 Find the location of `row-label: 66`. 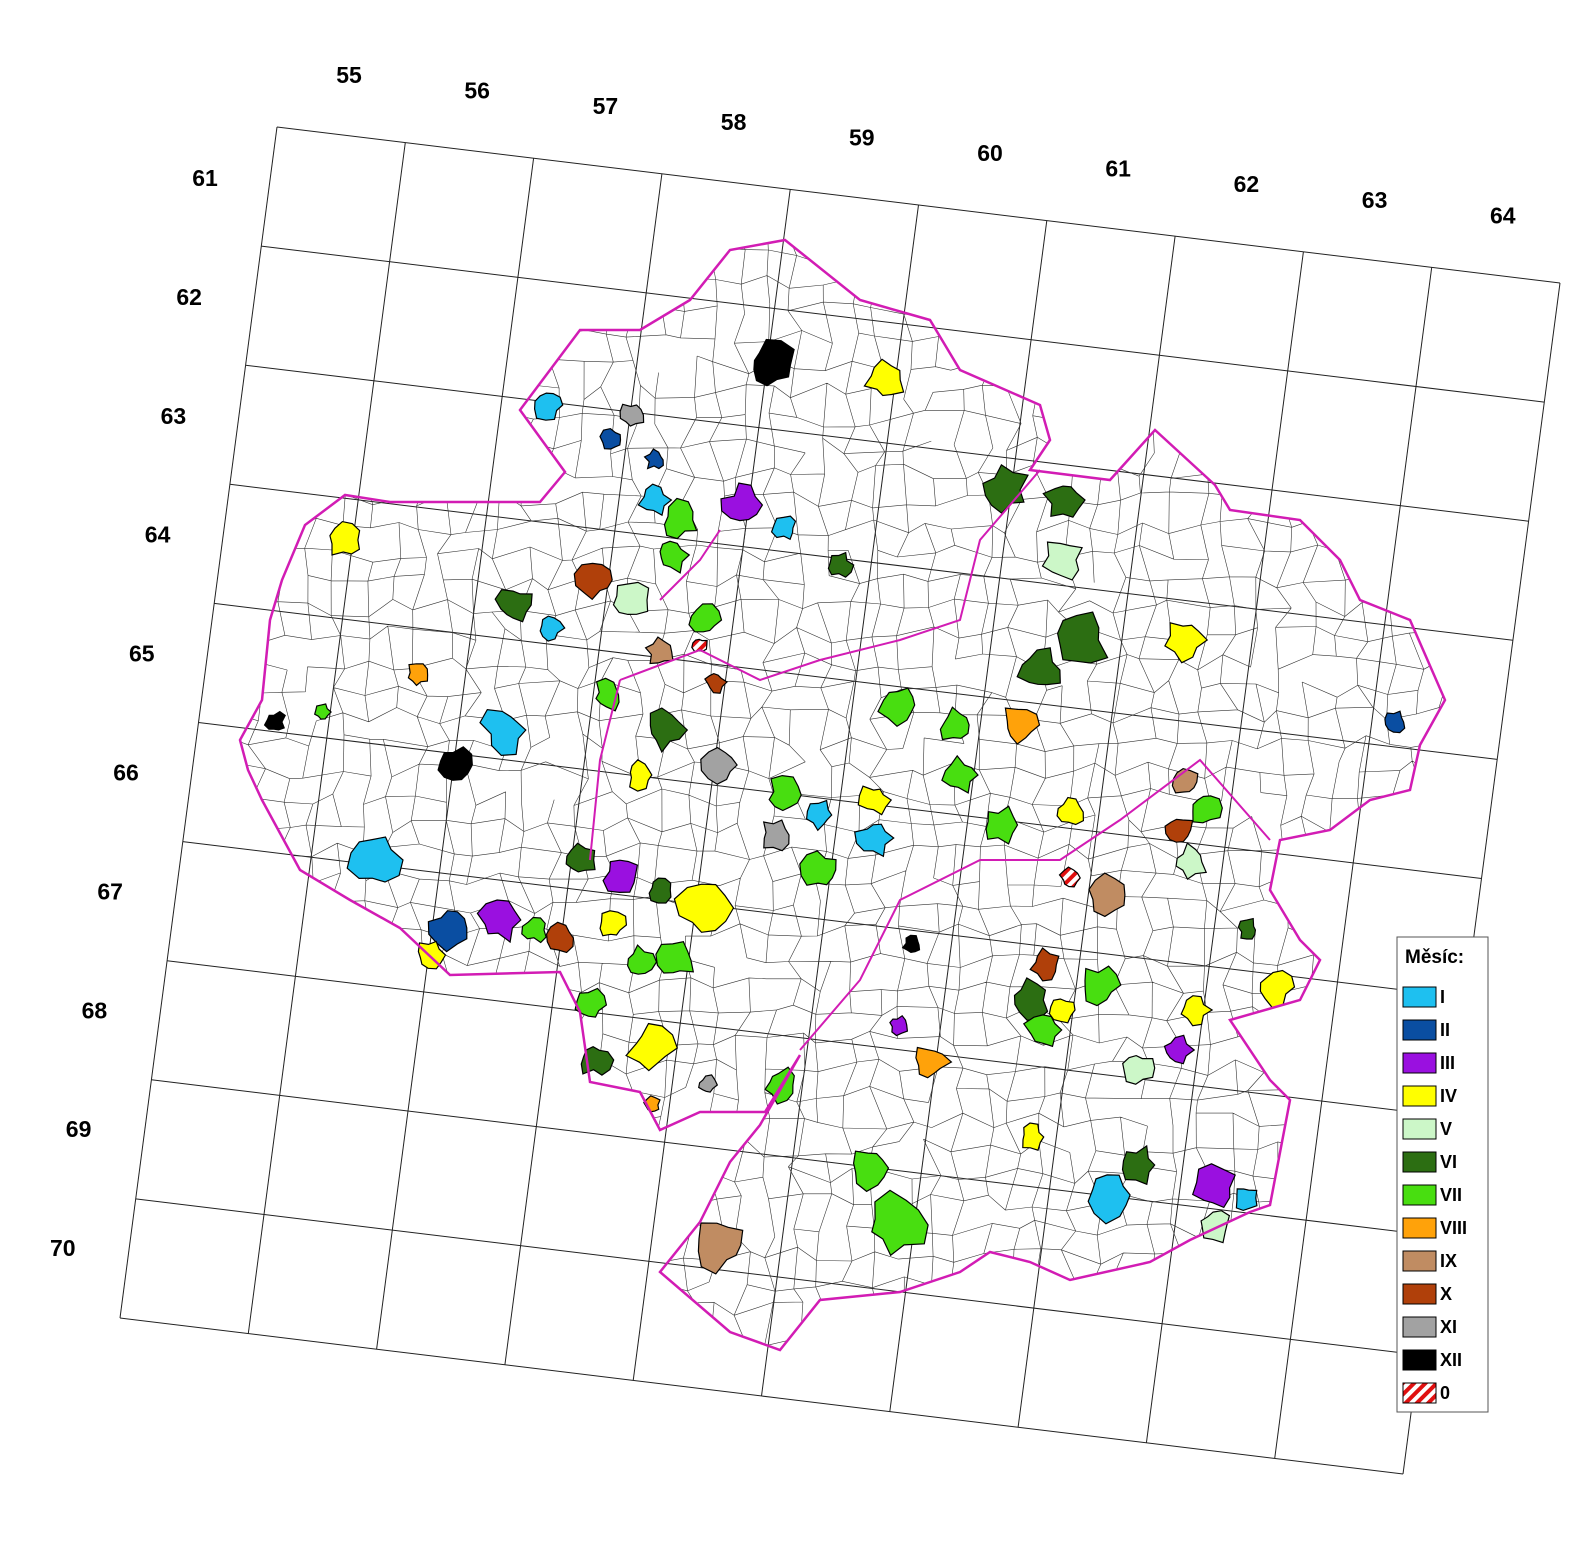

row-label: 66 is located at coordinates (126, 773).